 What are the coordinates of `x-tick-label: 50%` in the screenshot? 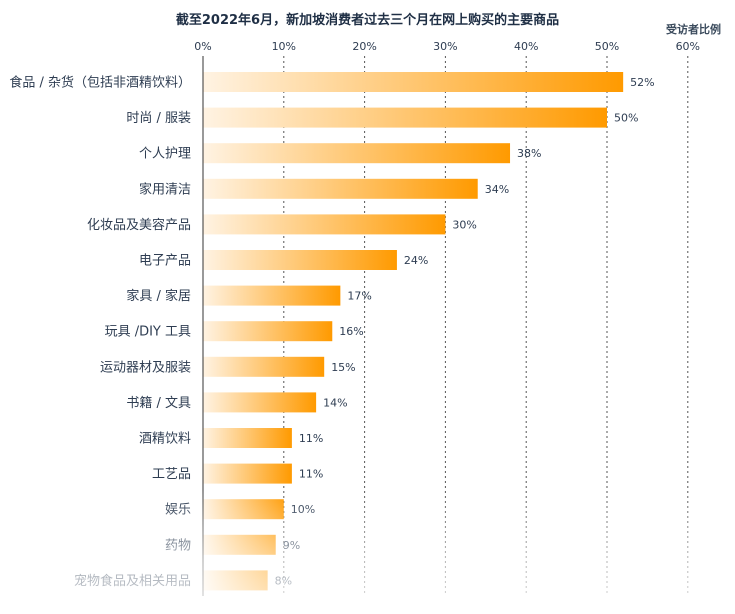 It's located at (607, 46).